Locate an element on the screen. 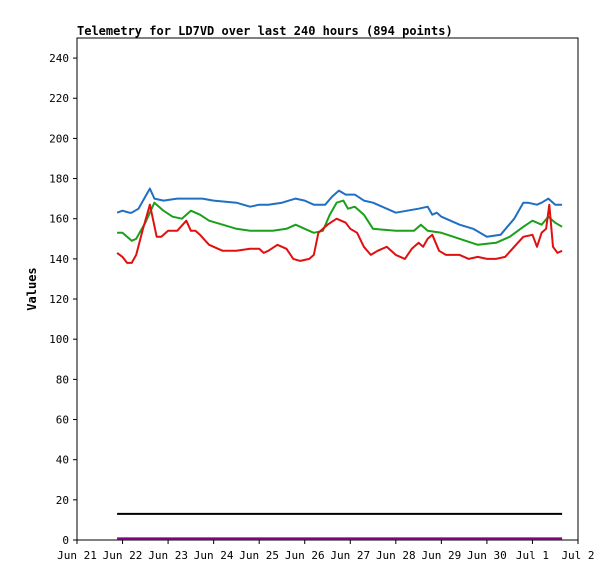  y-tick-label: 240 is located at coordinates (59, 58).